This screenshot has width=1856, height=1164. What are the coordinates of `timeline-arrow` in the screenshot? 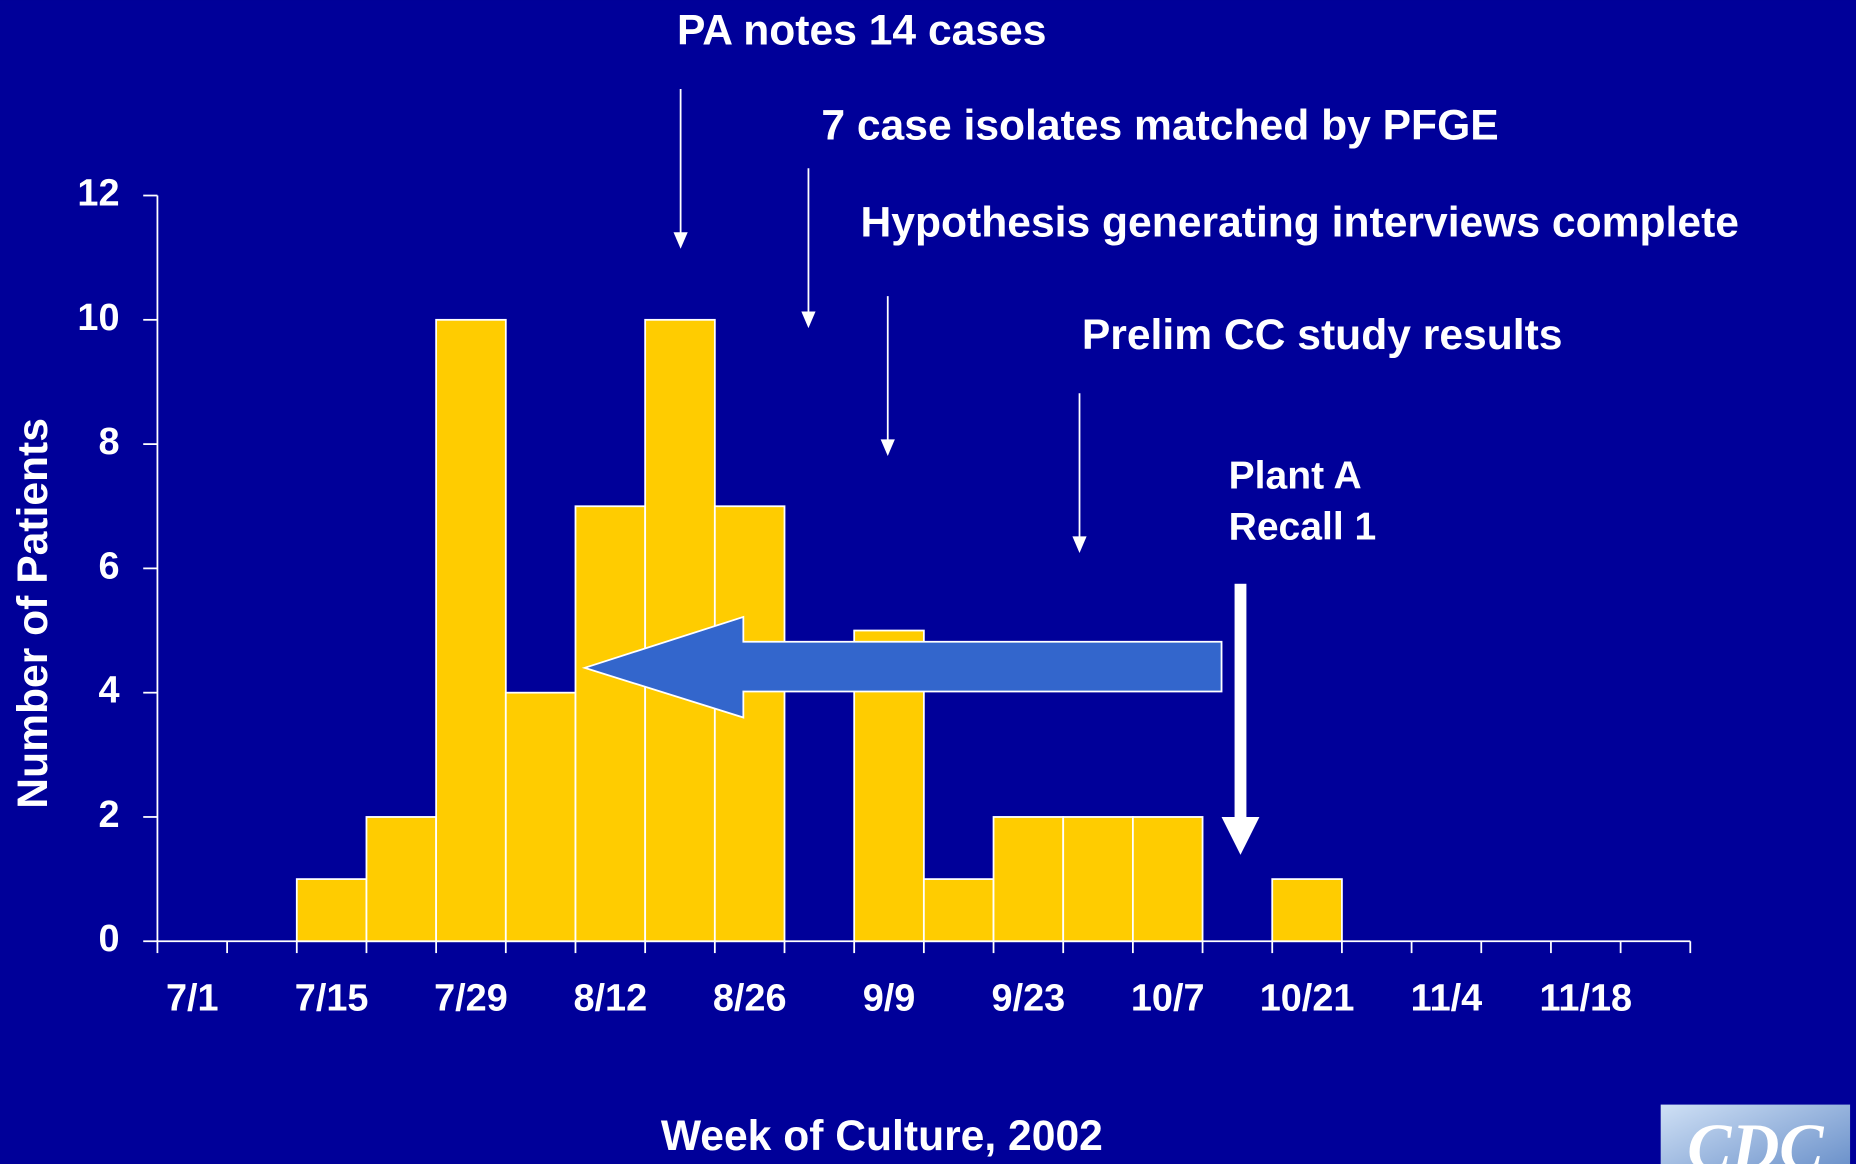 It's located at (902, 667).